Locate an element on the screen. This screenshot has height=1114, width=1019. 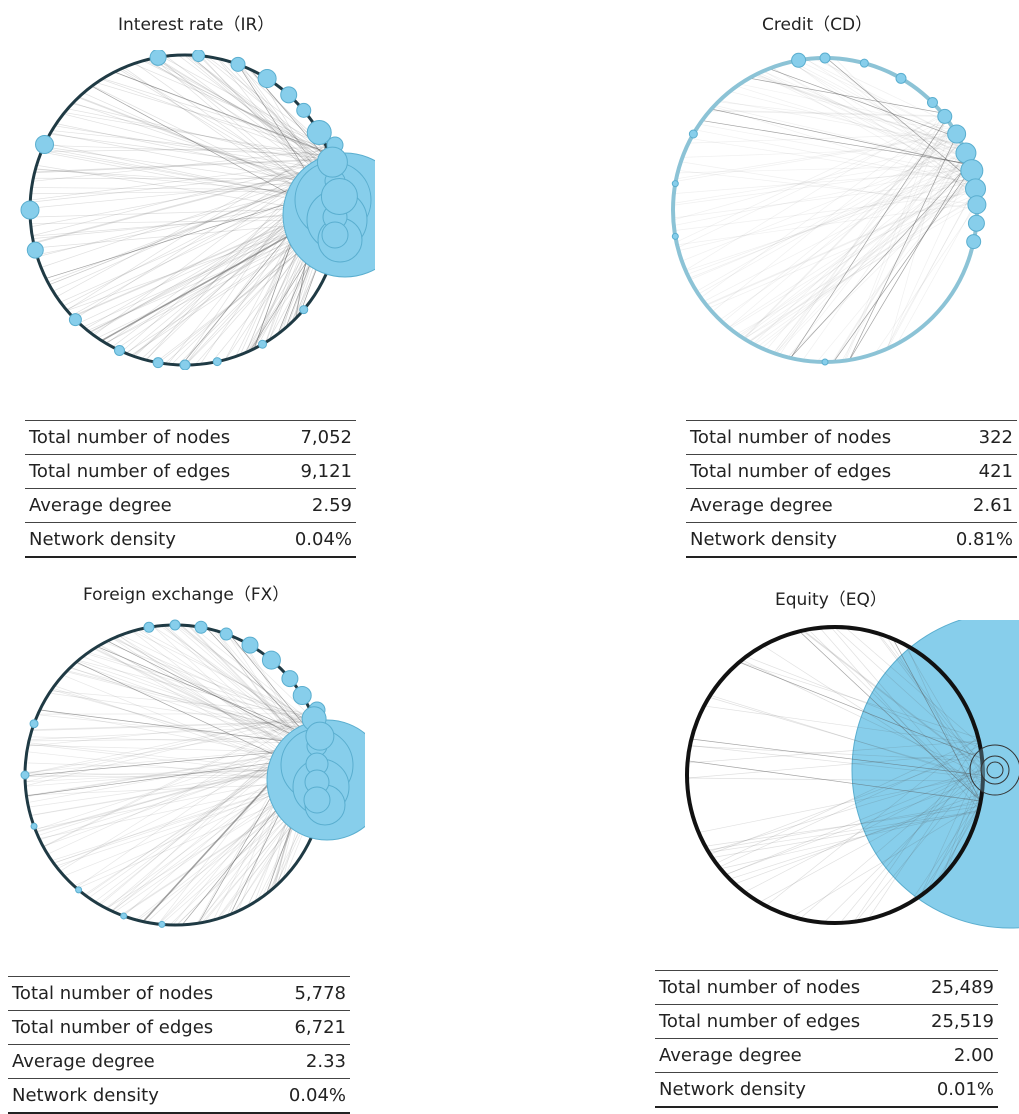
stat-value: 7,052 is located at coordinates (316, 438).